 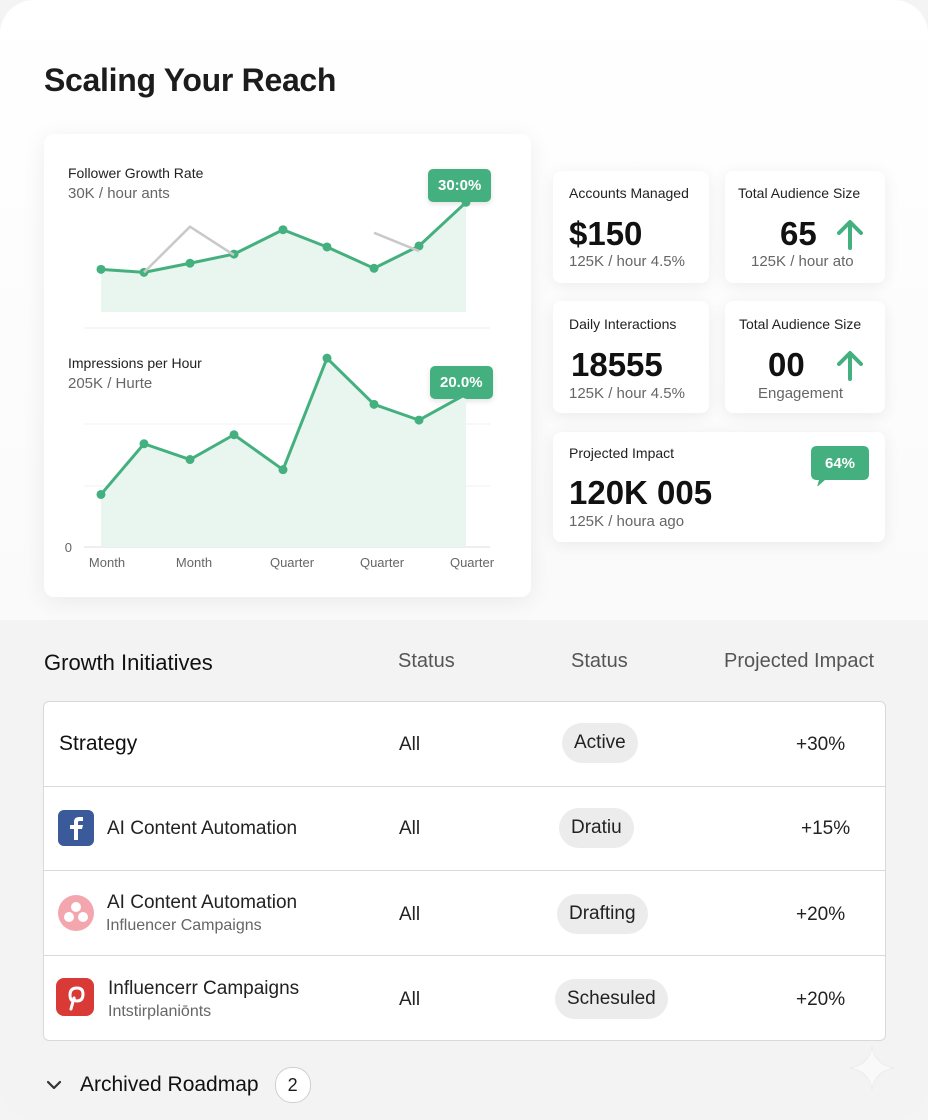 What do you see at coordinates (799, 661) in the screenshot?
I see `column-header-projected-impact: Projected Impact` at bounding box center [799, 661].